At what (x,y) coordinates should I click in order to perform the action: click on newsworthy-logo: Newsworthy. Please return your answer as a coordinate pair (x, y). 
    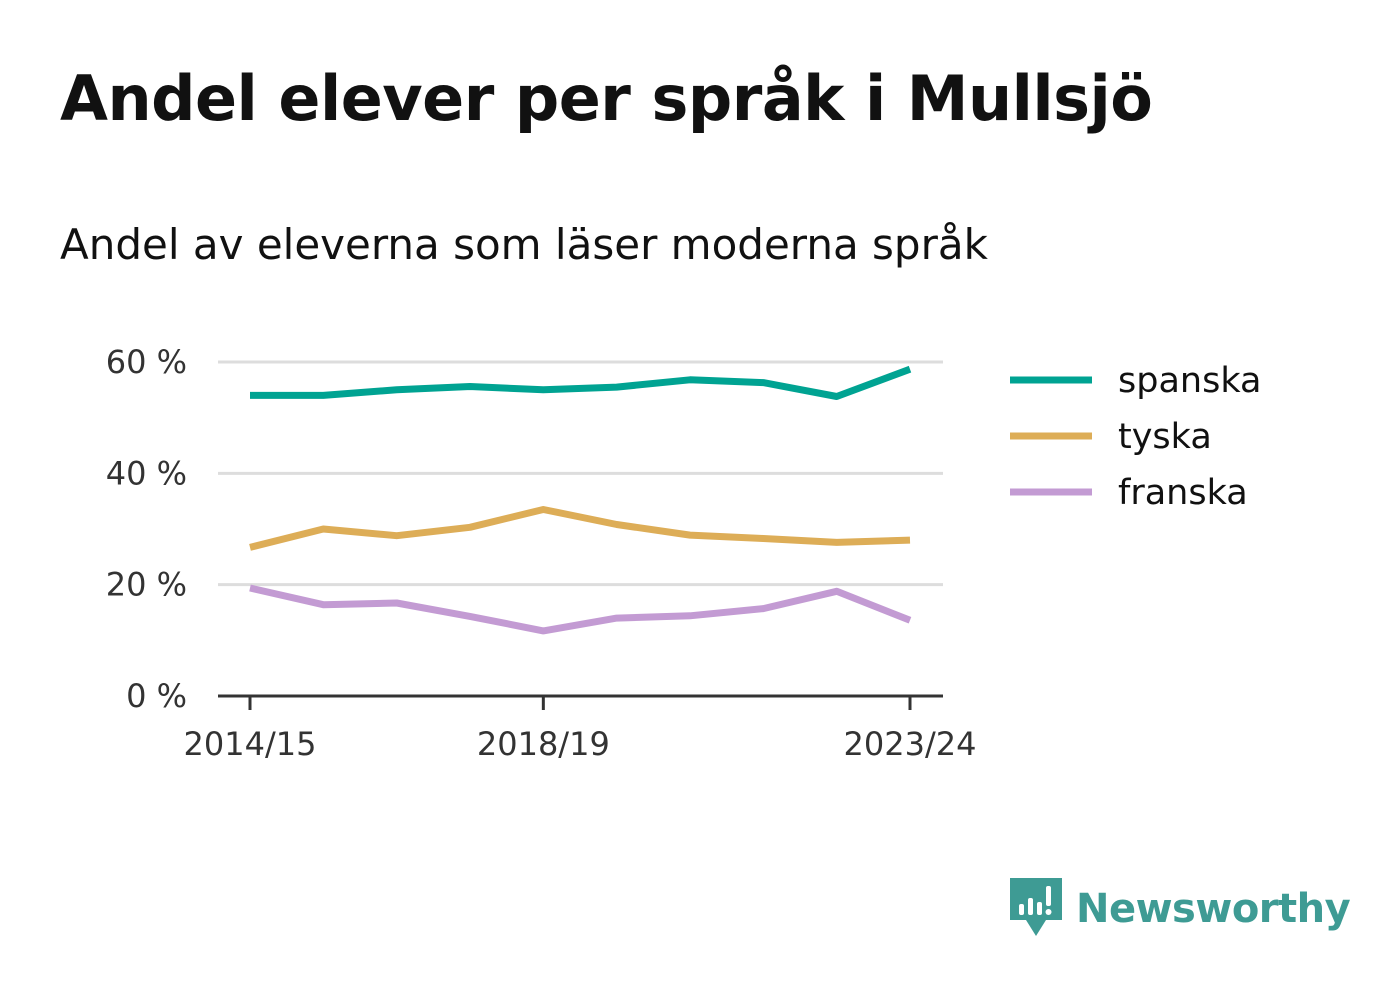
    Looking at the image, I should click on (1180, 909).